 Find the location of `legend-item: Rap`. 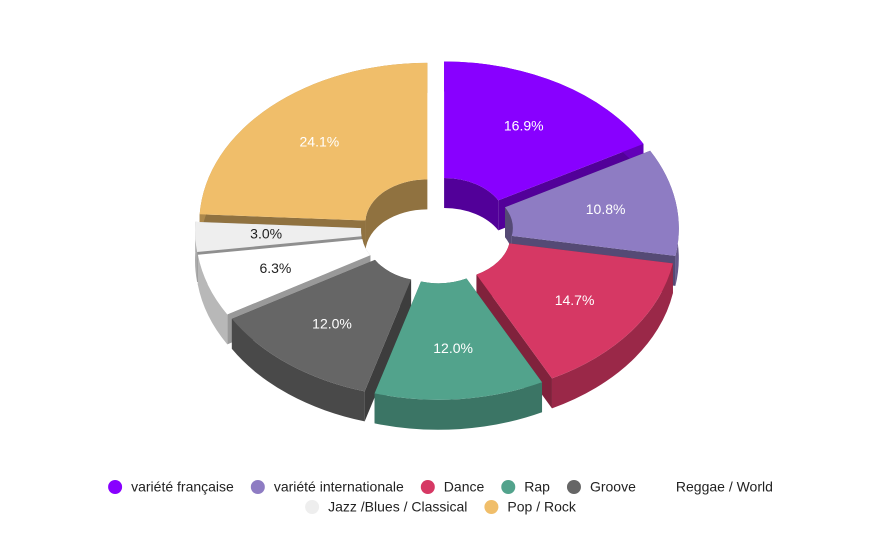

legend-item: Rap is located at coordinates (525, 487).